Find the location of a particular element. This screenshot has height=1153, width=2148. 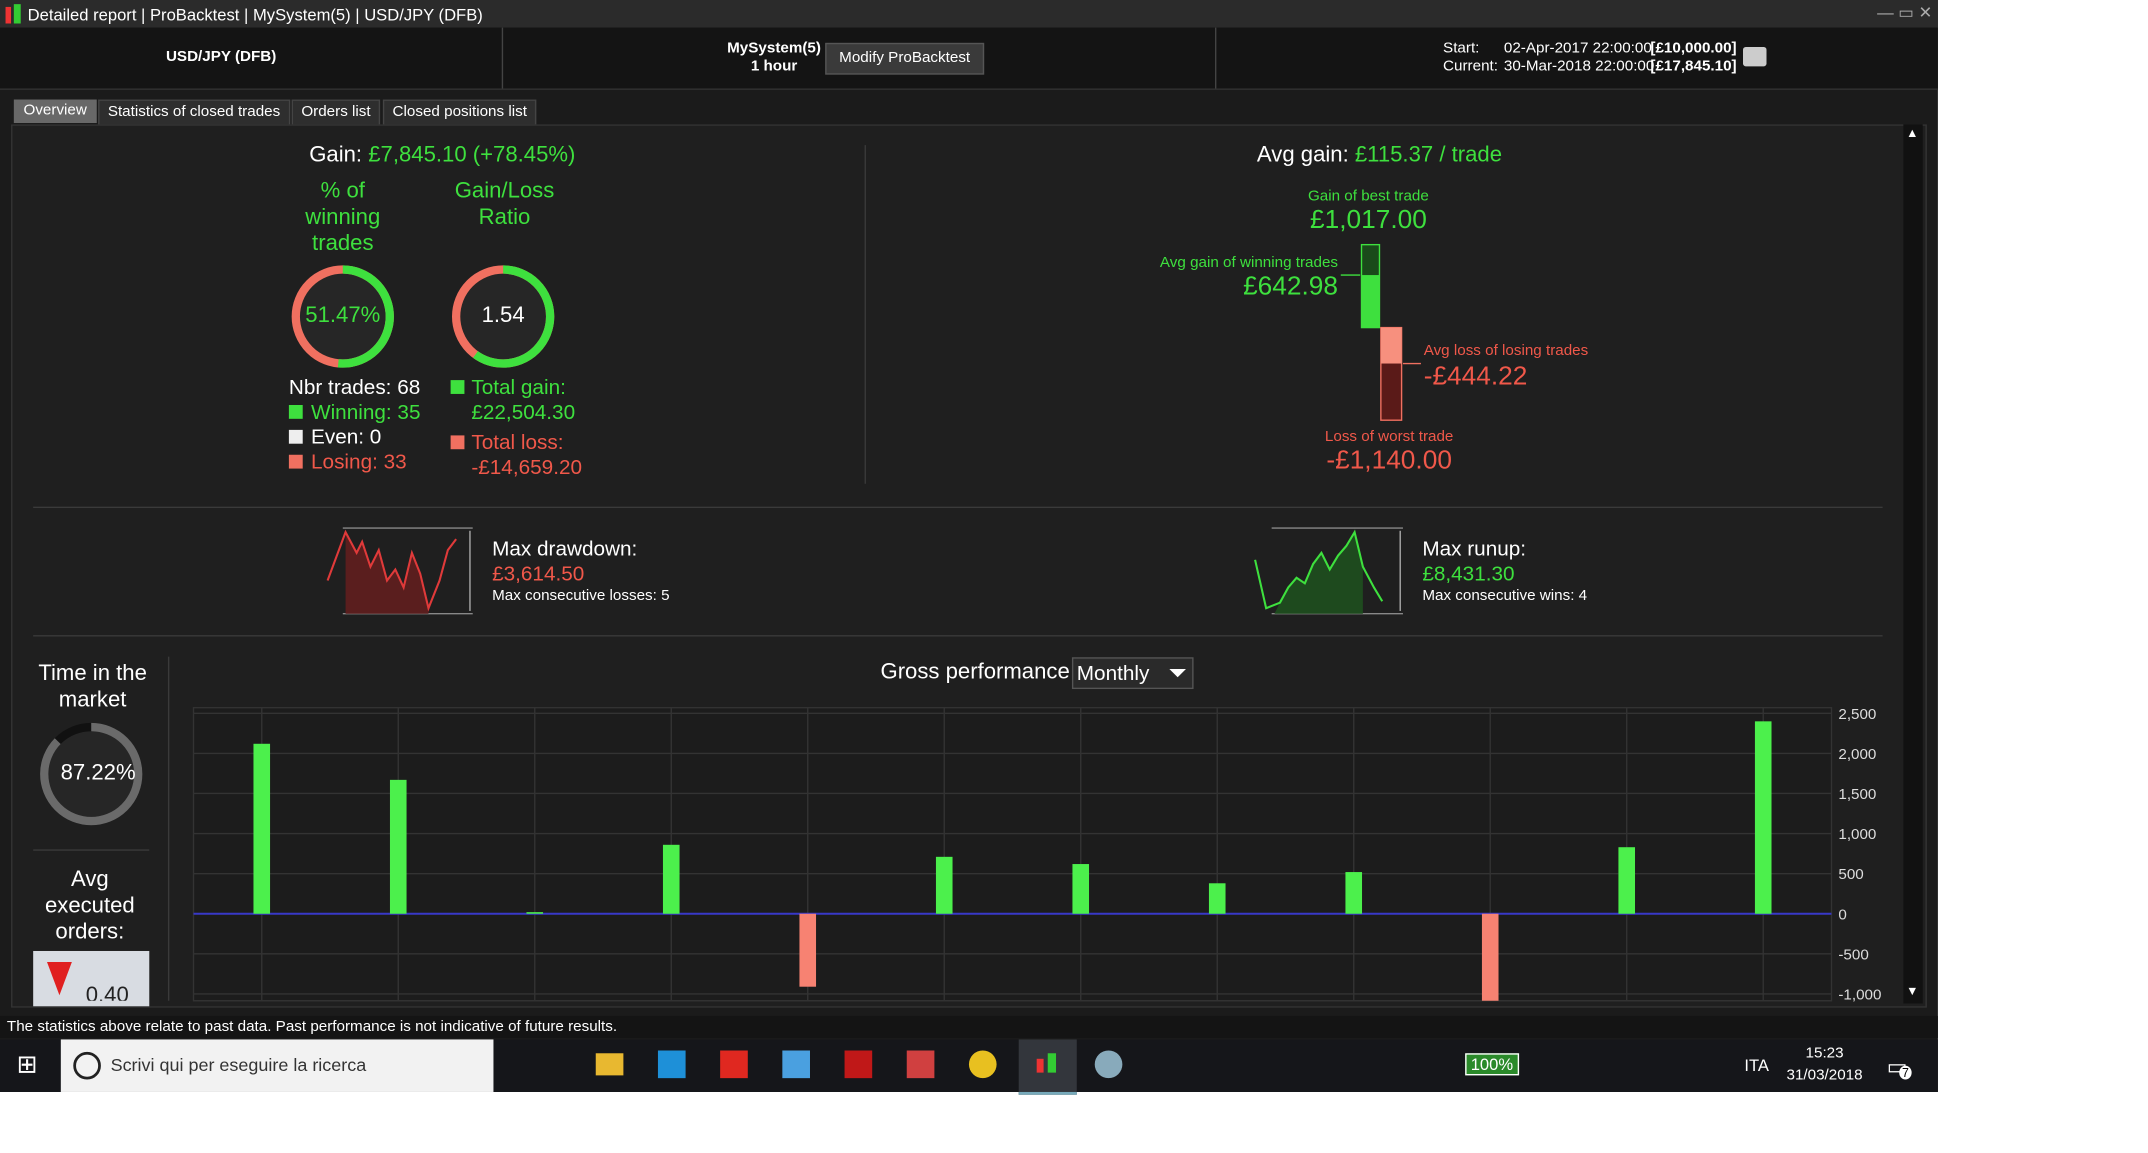

scrollbar is located at coordinates (1913, 564).